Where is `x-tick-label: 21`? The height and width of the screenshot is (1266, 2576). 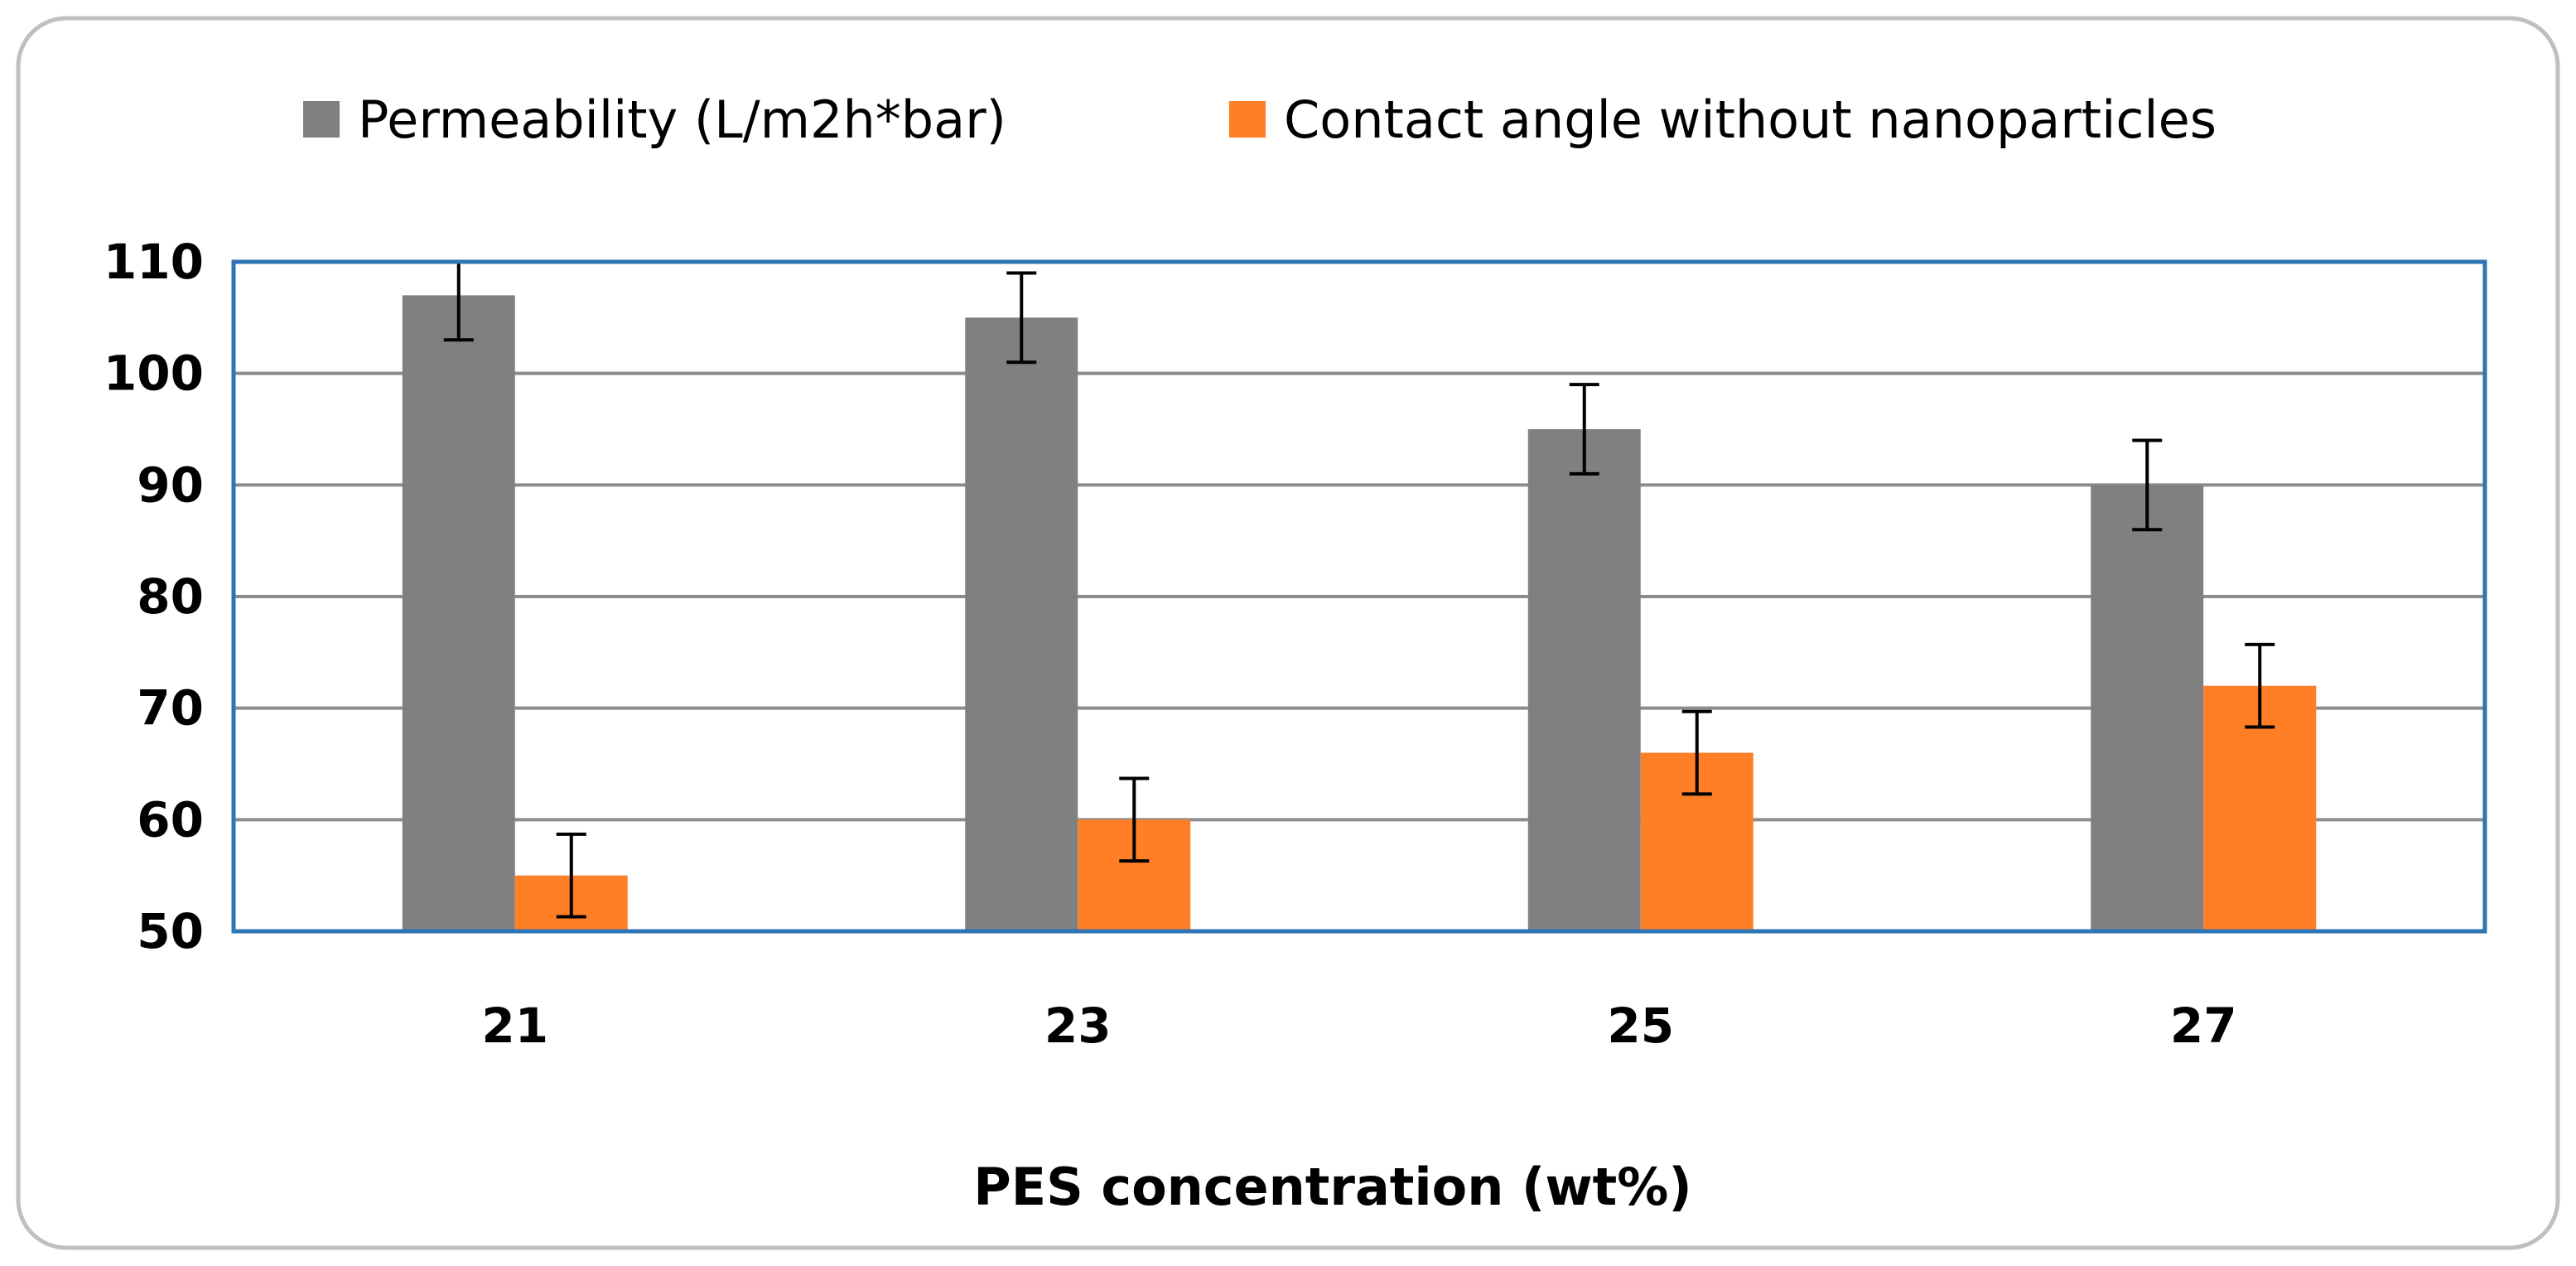 x-tick-label: 21 is located at coordinates (514, 1026).